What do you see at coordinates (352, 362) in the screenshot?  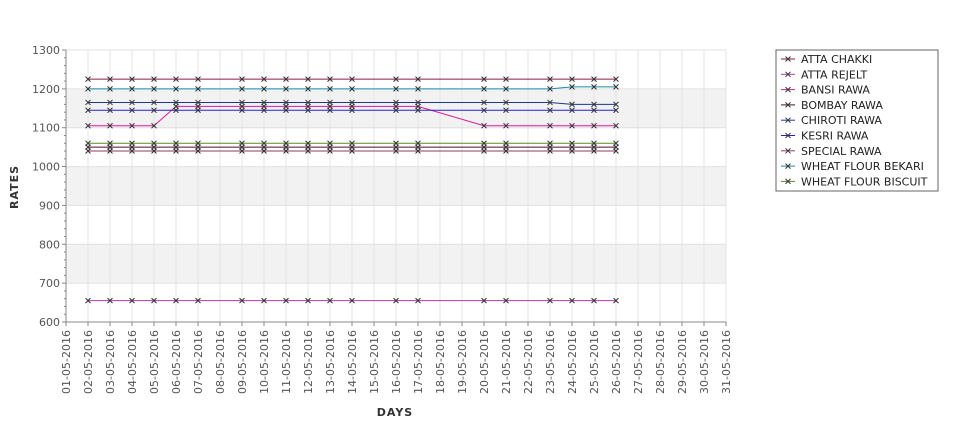 I see `x-tick-label: 14-05-2016` at bounding box center [352, 362].